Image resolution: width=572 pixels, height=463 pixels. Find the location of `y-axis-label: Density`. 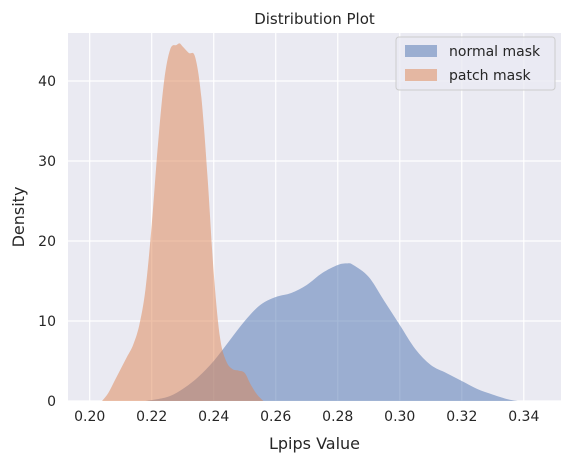

y-axis-label: Density is located at coordinates (18, 217).